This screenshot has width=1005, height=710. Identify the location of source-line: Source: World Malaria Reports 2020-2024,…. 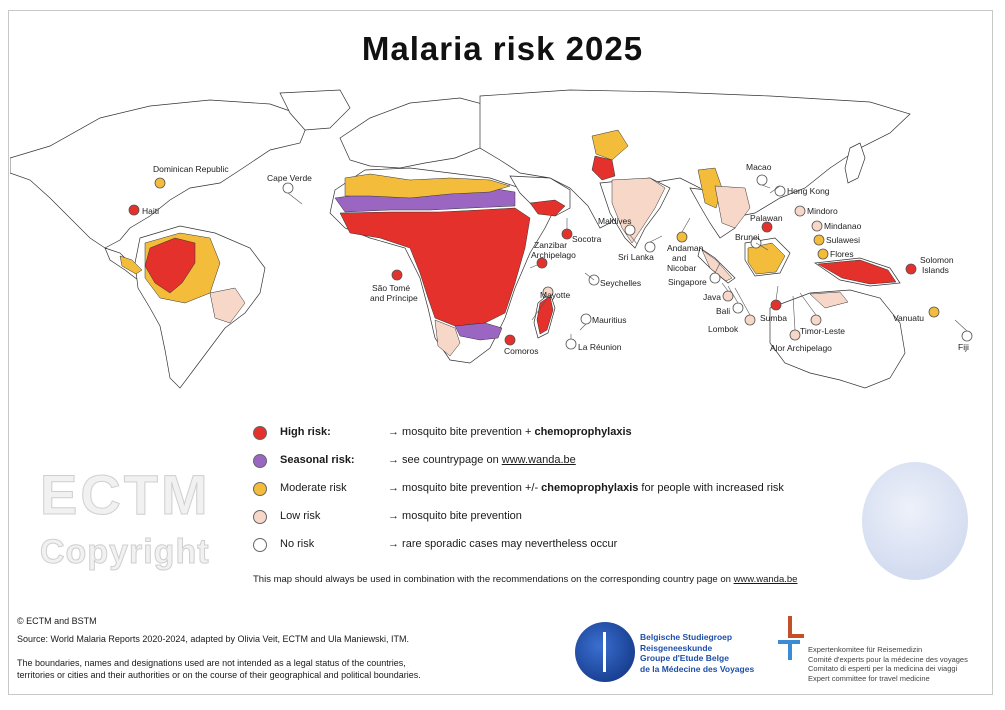
(213, 639).